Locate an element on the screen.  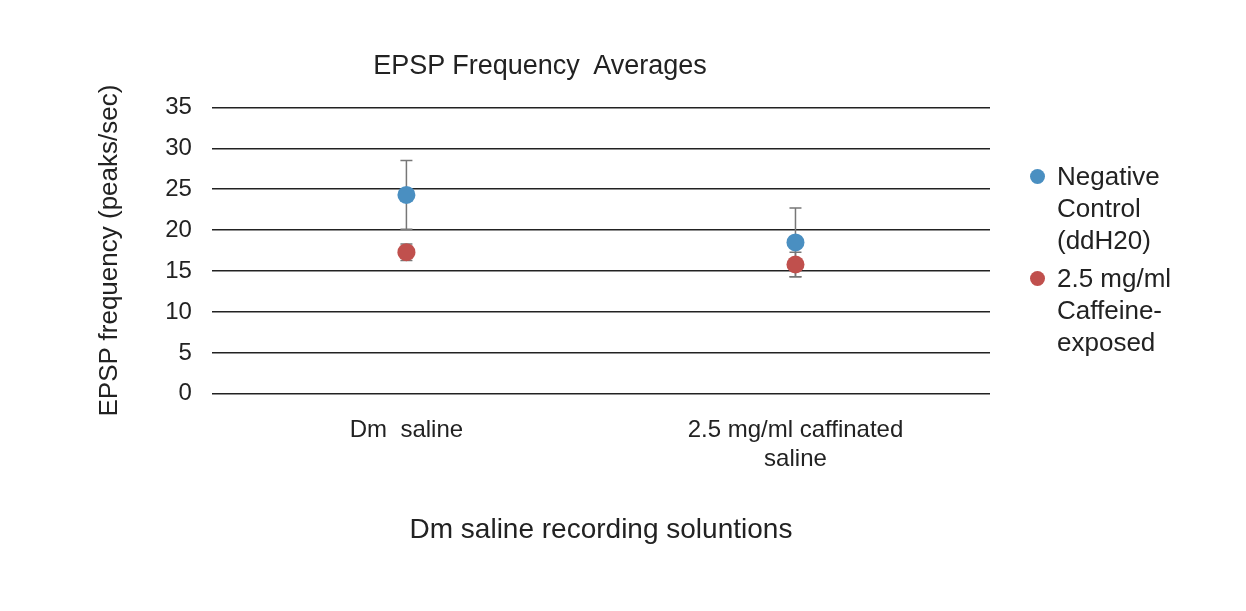
y-tick-label: 25 is located at coordinates (178, 187).